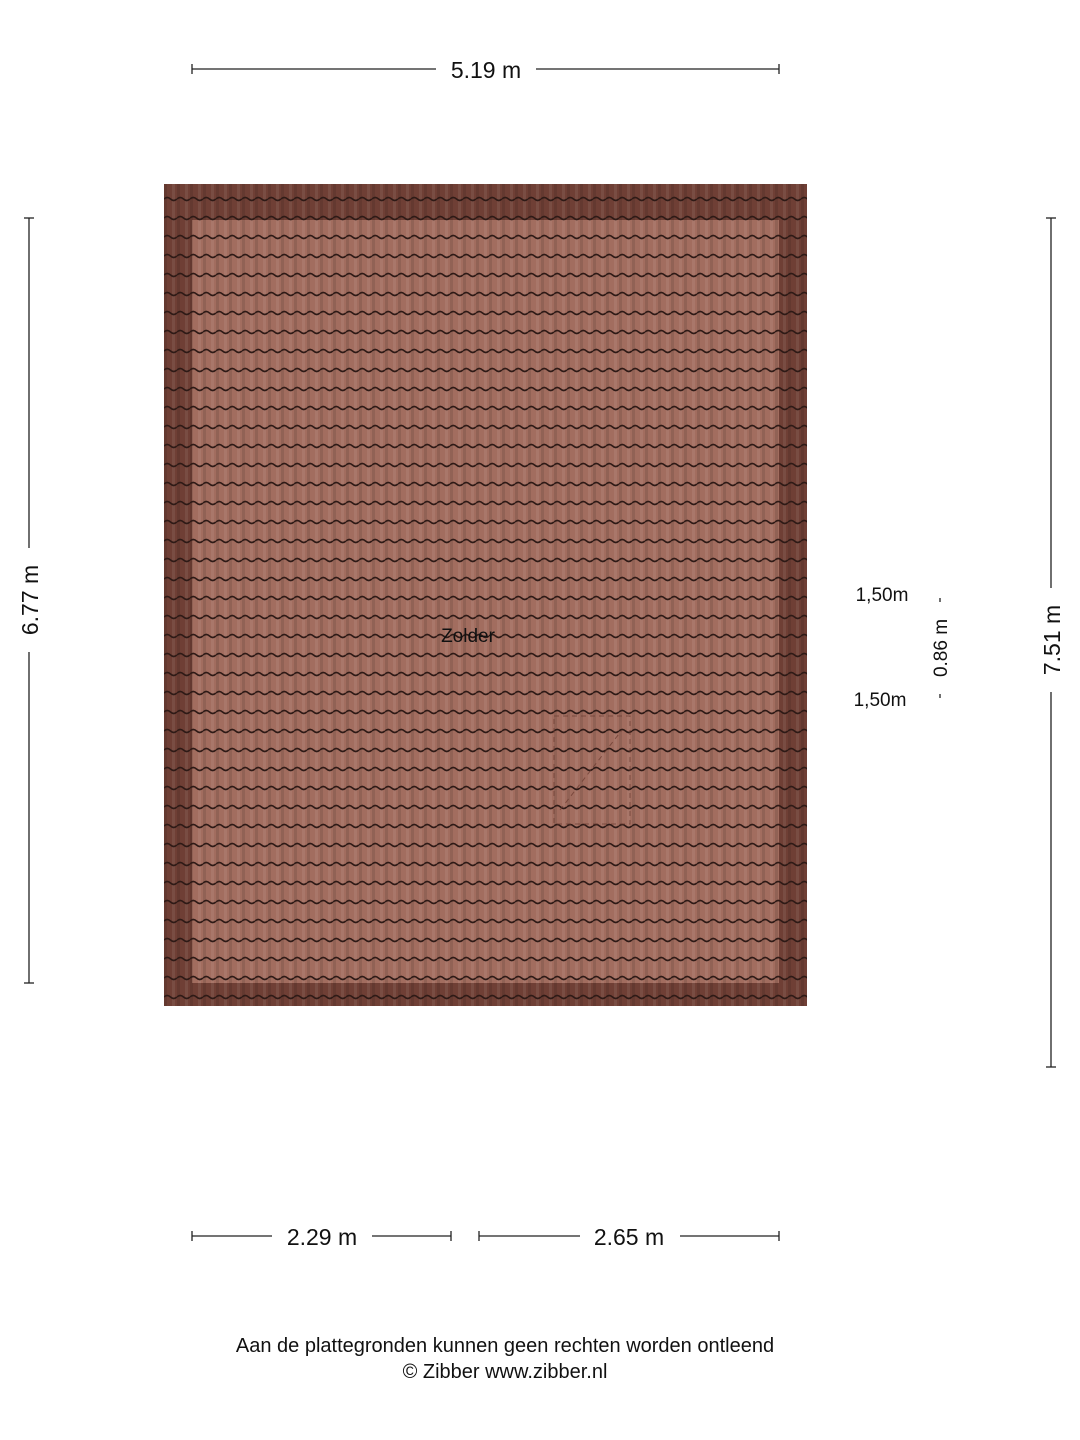  What do you see at coordinates (941, 648) in the screenshot?
I see `dimension-hatch-height: 0.86 m` at bounding box center [941, 648].